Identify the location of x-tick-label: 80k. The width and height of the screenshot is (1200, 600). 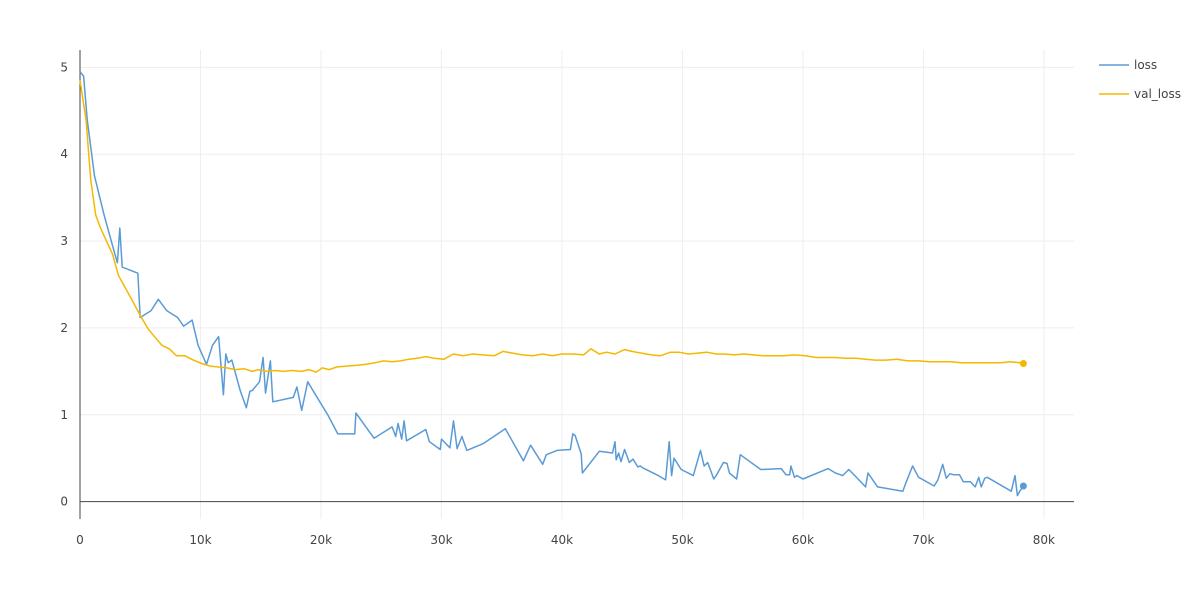
(1044, 540).